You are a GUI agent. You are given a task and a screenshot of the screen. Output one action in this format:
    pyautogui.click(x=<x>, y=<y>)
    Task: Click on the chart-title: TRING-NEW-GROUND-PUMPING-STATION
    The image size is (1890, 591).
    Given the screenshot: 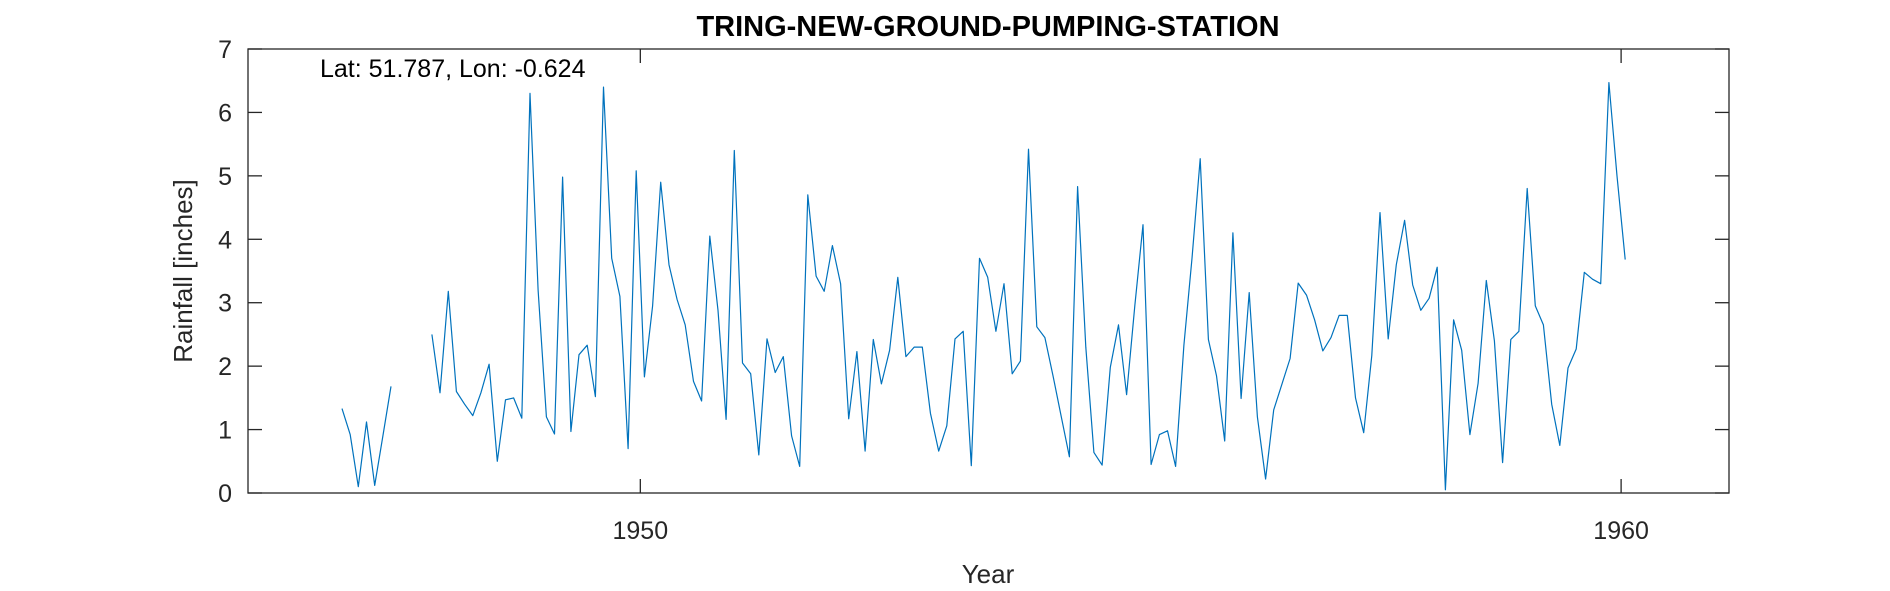 What is the action you would take?
    pyautogui.click(x=987, y=27)
    